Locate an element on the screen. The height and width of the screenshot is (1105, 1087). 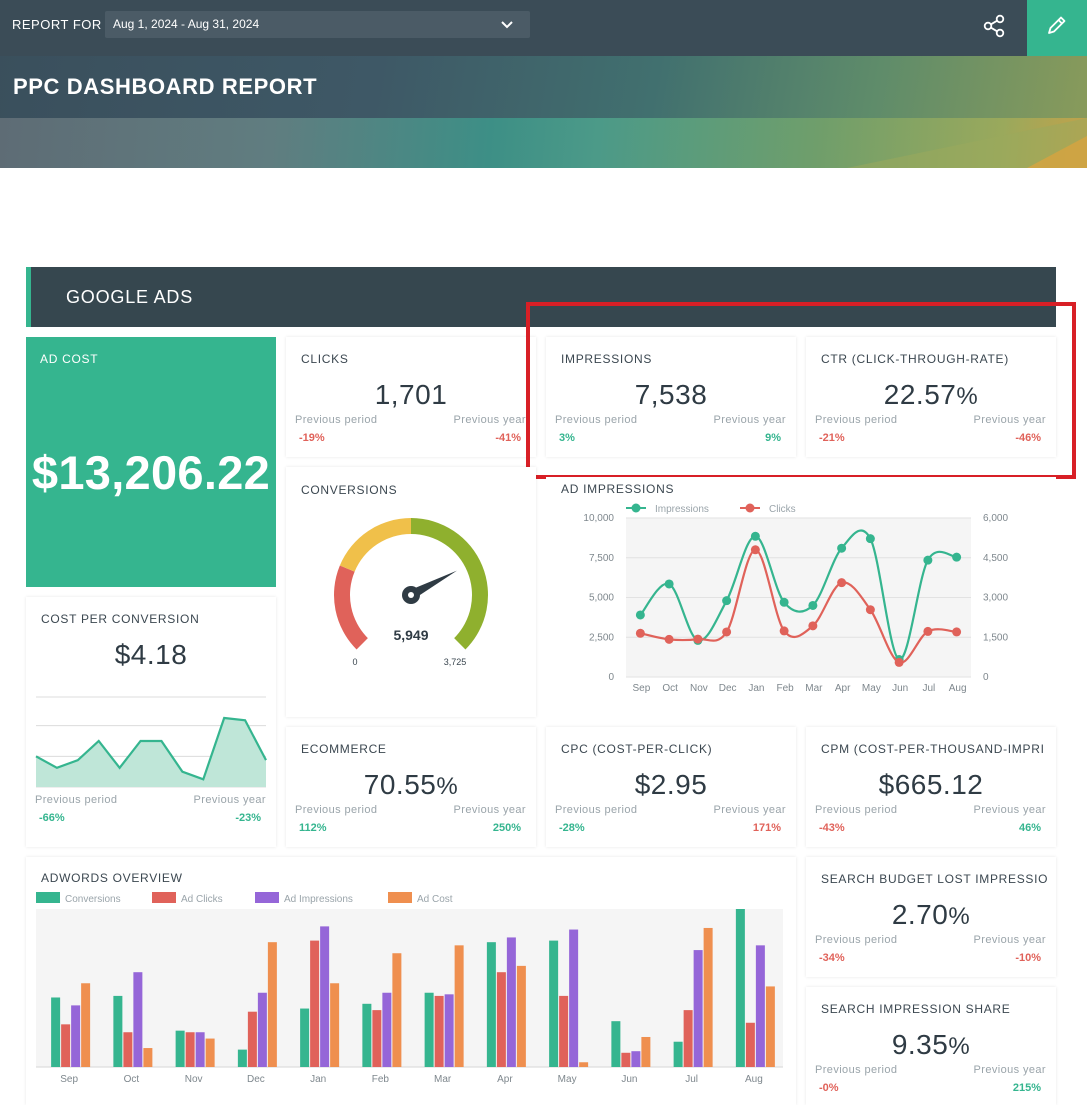
y-left-tick-label: 7,500 is located at coordinates (601, 558).